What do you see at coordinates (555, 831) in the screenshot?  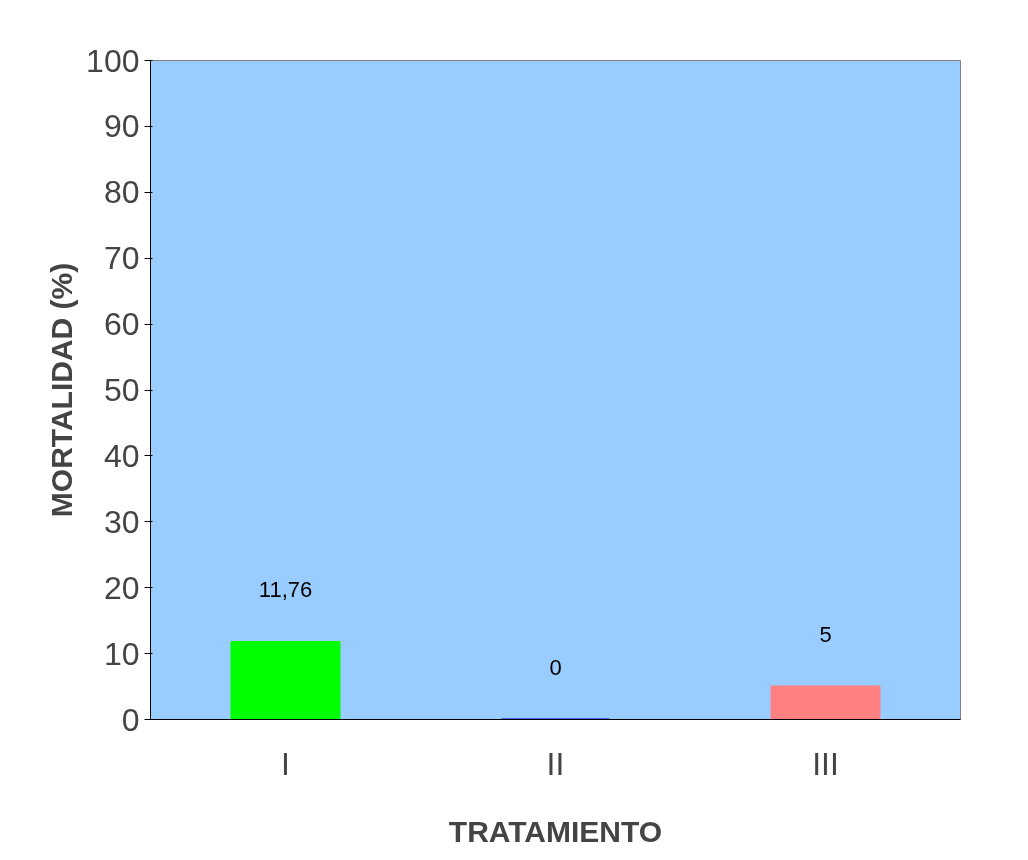 I see `x-axis-title: TRATAMIENTO` at bounding box center [555, 831].